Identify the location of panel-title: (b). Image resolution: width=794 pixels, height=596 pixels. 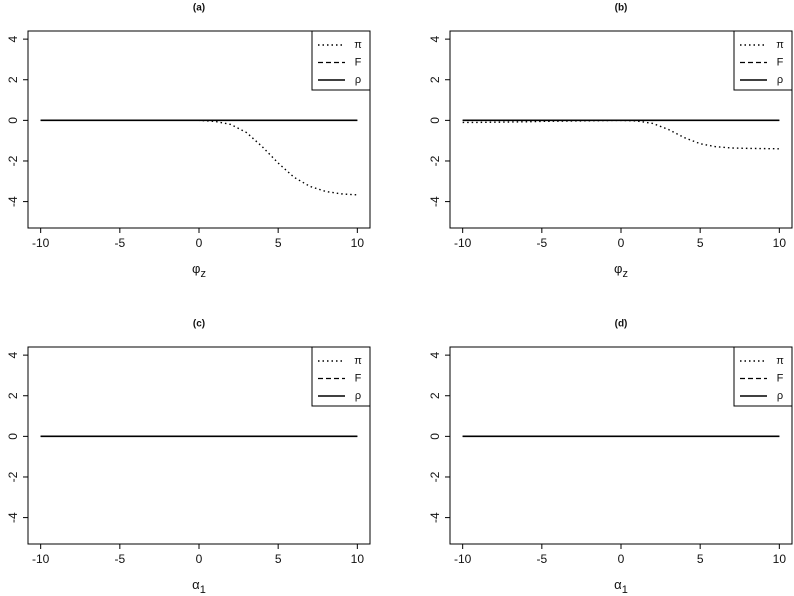
(621, 8).